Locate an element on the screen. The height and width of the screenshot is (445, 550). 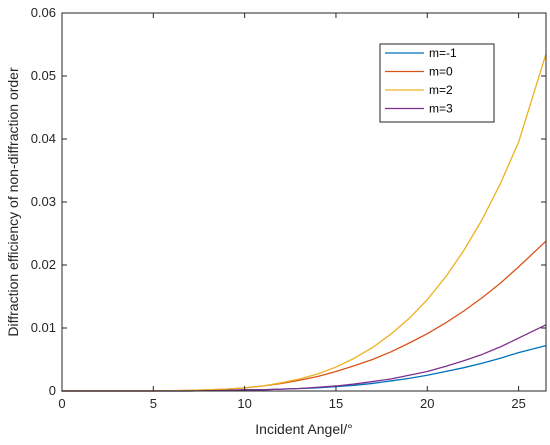
x-tick-label: 0 is located at coordinates (61, 403).